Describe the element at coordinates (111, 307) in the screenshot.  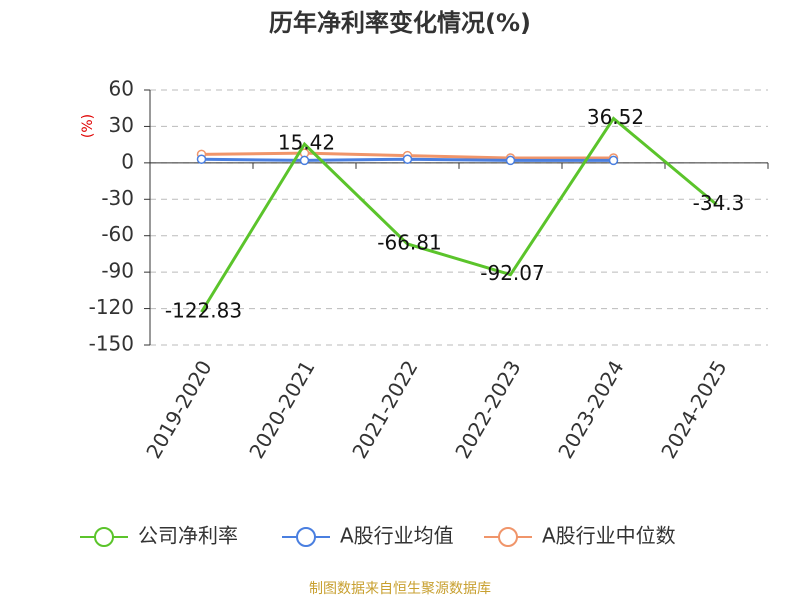
I see `y-tick-label: -120` at that location.